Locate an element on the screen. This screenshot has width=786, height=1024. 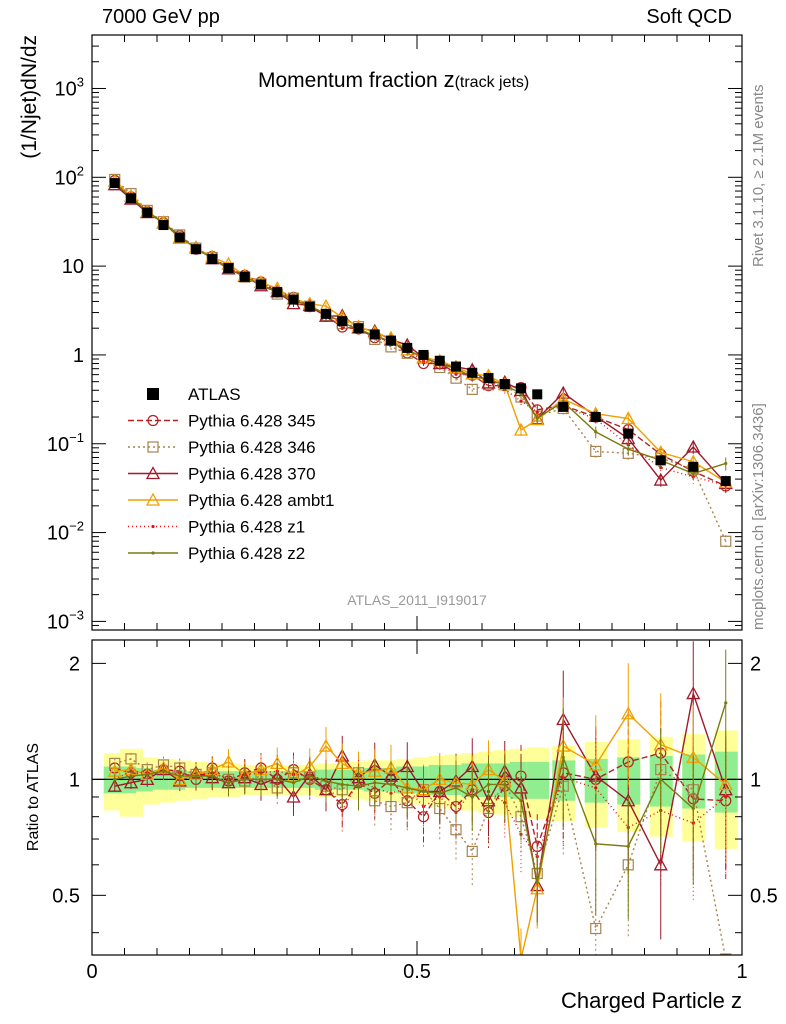
legend-label: Pythia 6.428 345 is located at coordinates (252, 421).